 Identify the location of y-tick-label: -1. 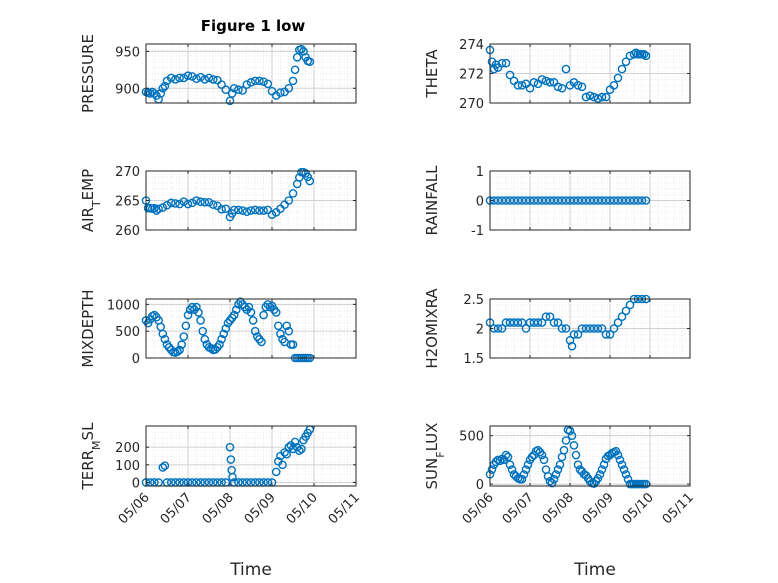
(477, 231).